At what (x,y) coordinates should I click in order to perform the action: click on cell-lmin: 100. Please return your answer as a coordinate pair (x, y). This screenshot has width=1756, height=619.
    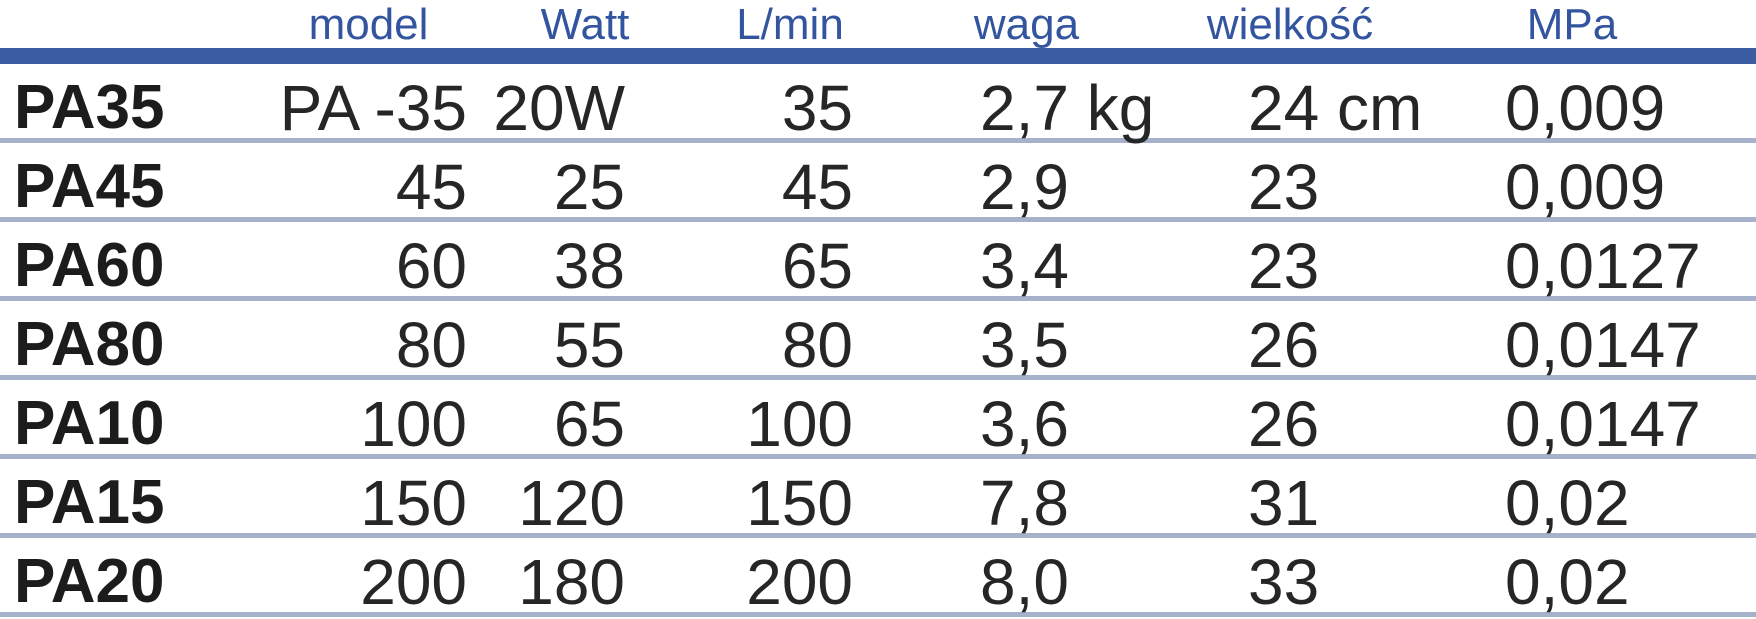
    Looking at the image, I should click on (799, 424).